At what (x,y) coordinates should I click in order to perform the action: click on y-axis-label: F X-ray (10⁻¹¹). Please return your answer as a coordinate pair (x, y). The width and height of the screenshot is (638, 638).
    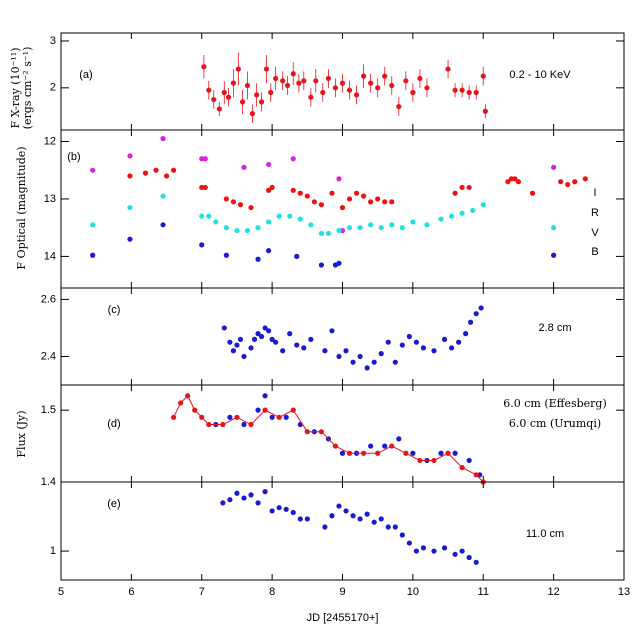
    Looking at the image, I should click on (15, 87).